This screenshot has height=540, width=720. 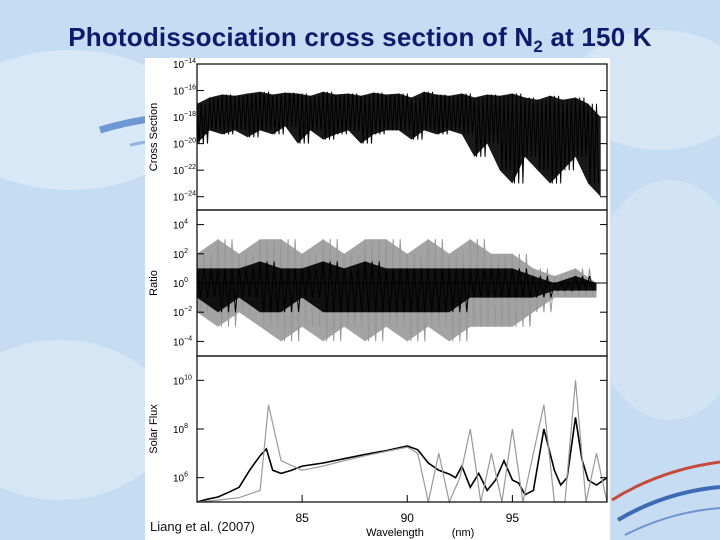 What do you see at coordinates (186, 222) in the screenshot?
I see `y-tick-exponent: 4` at bounding box center [186, 222].